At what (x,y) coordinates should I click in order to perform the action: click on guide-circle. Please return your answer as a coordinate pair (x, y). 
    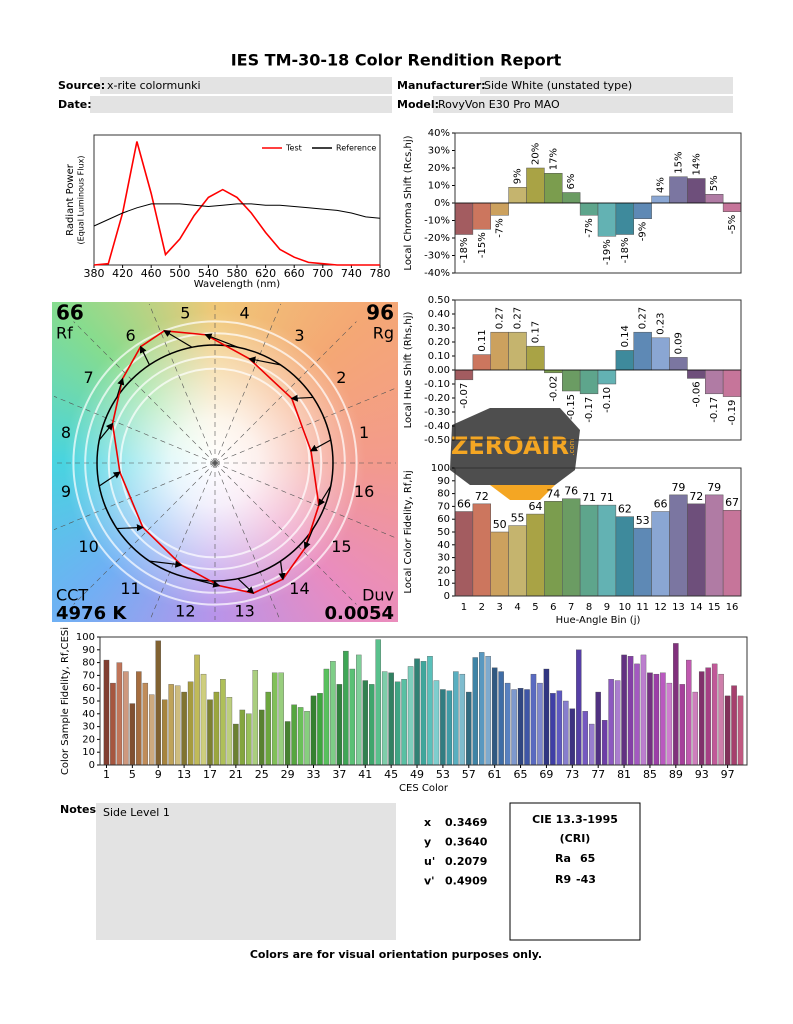
    Looking at the image, I should click on (215, 463).